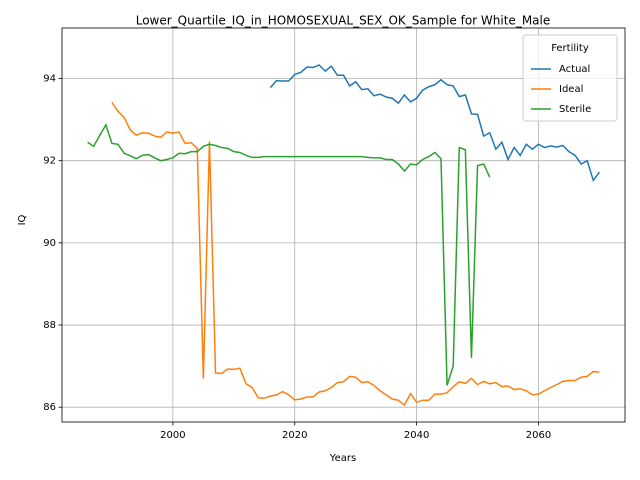  What do you see at coordinates (49, 243) in the screenshot?
I see `y-tick-label: 90` at bounding box center [49, 243].